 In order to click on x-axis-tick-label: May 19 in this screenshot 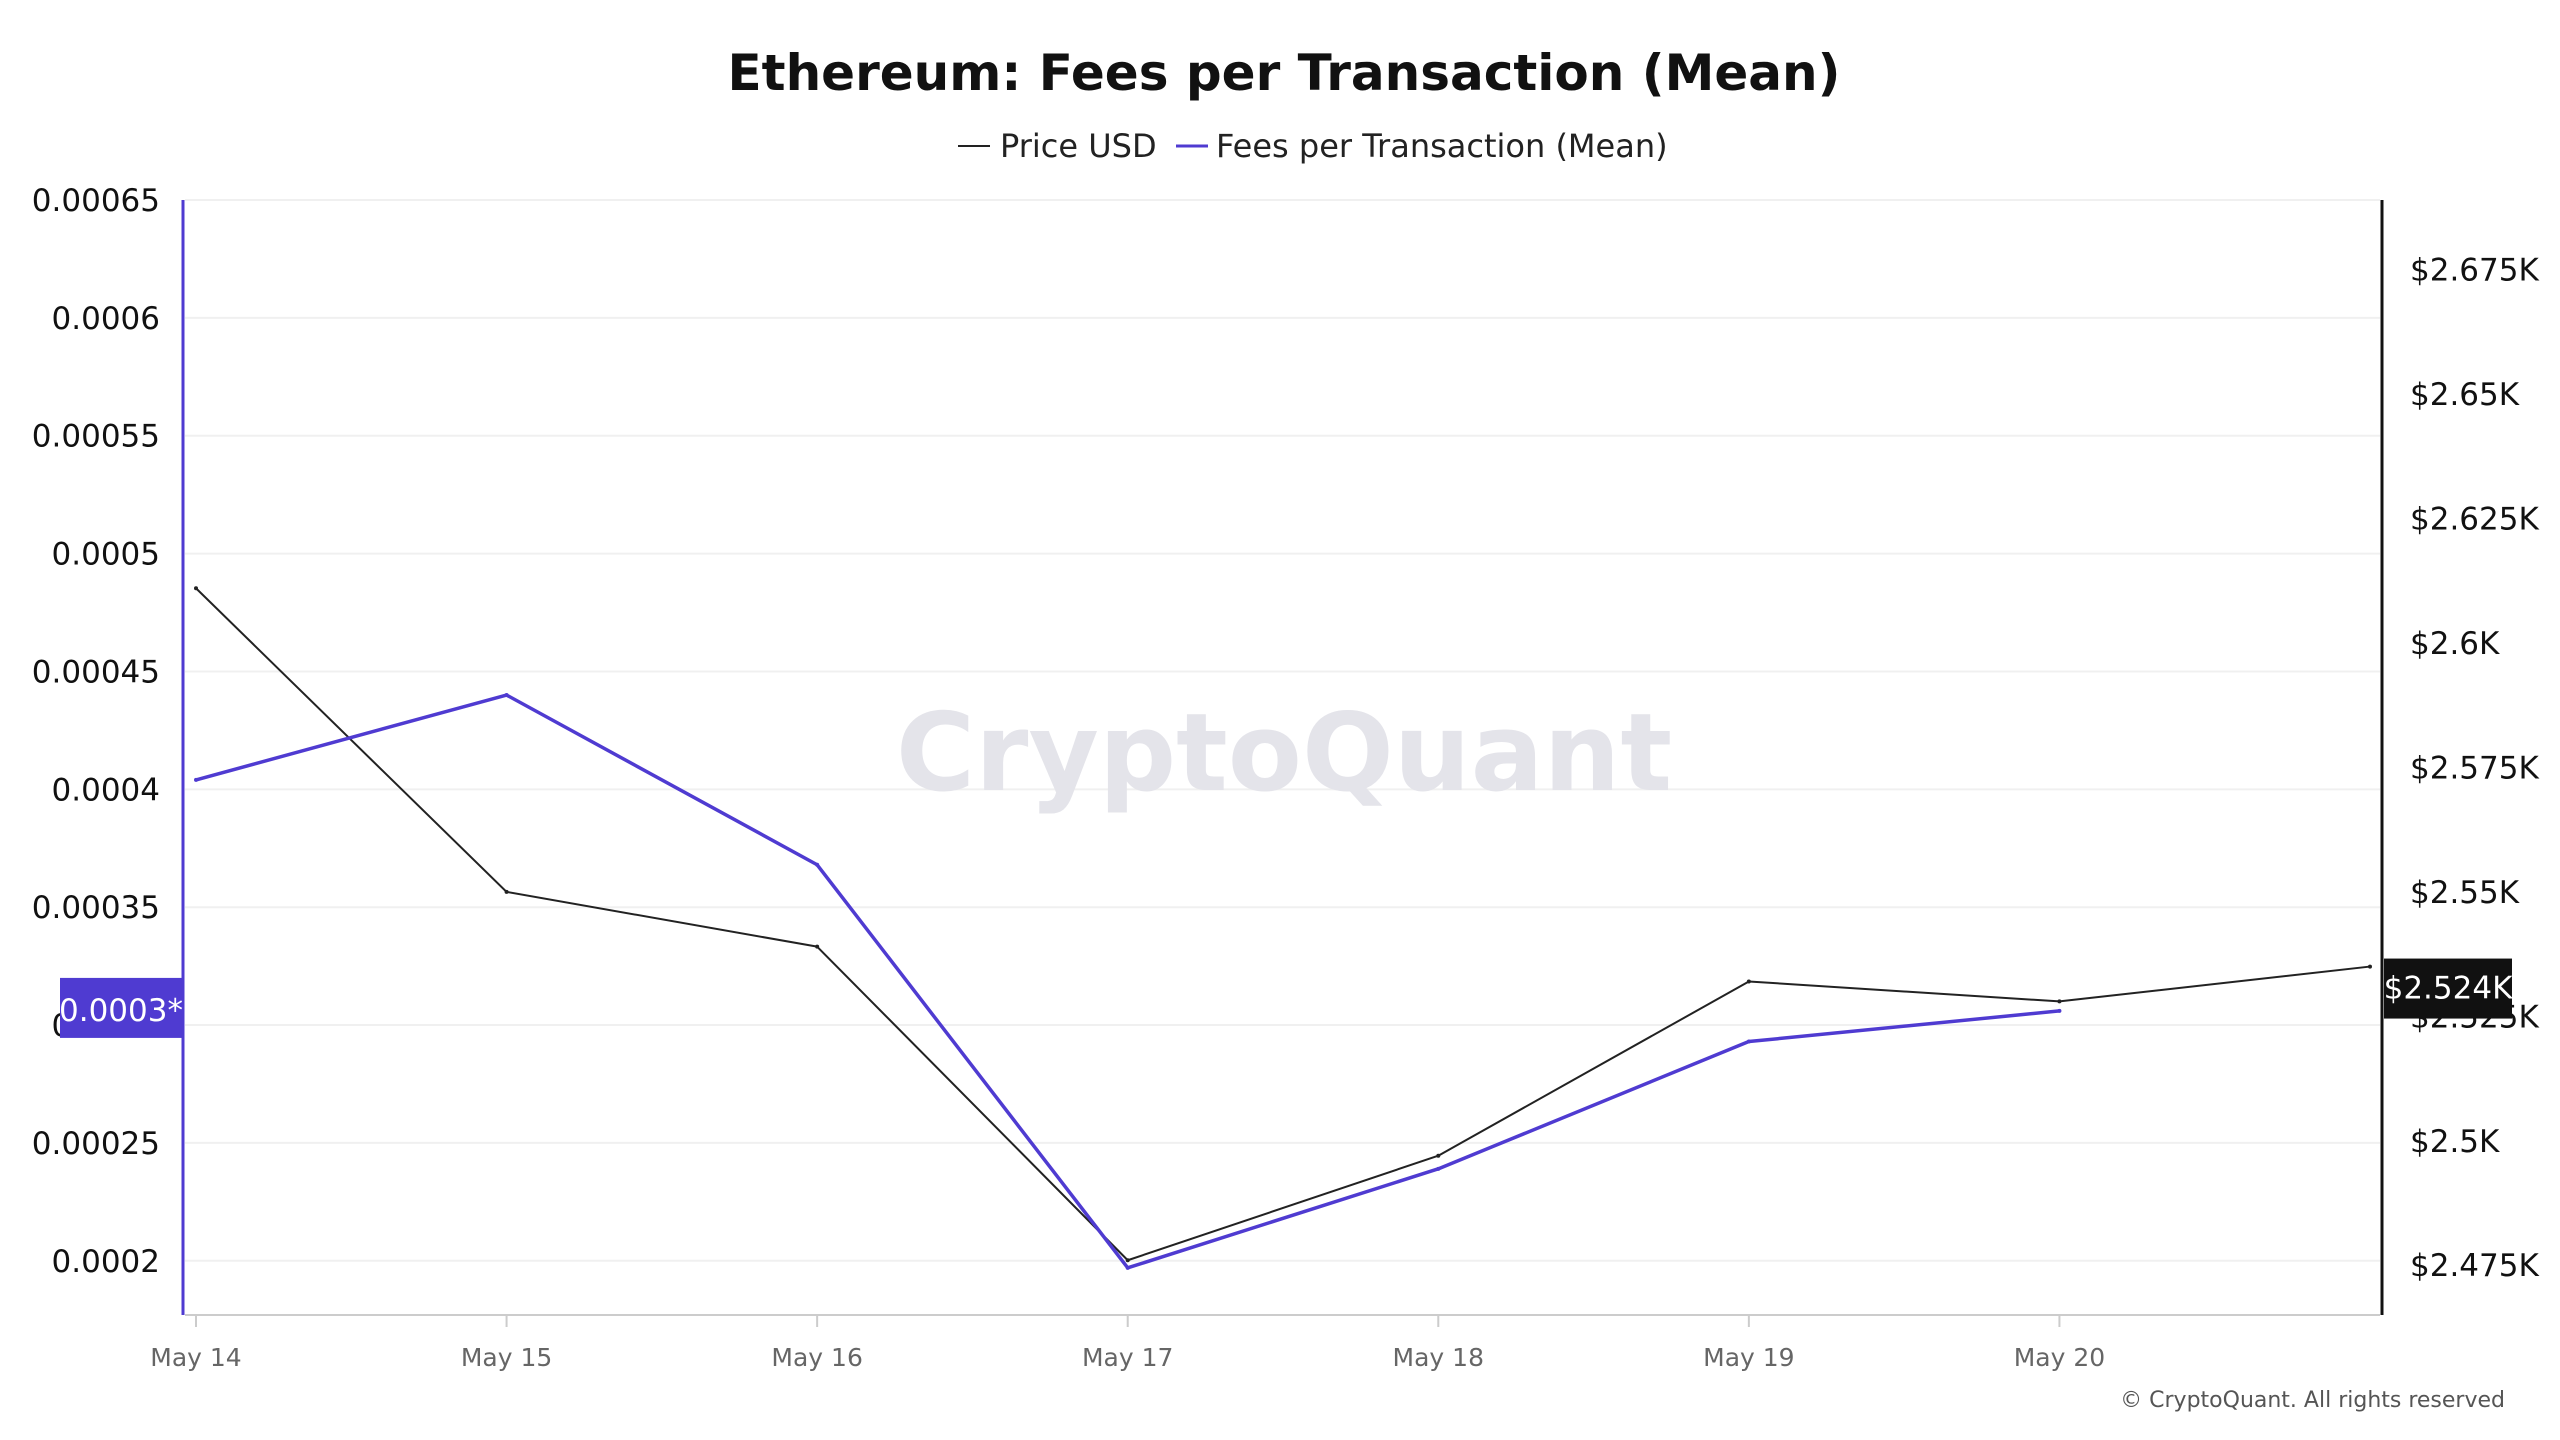, I will do `click(1748, 1357)`.